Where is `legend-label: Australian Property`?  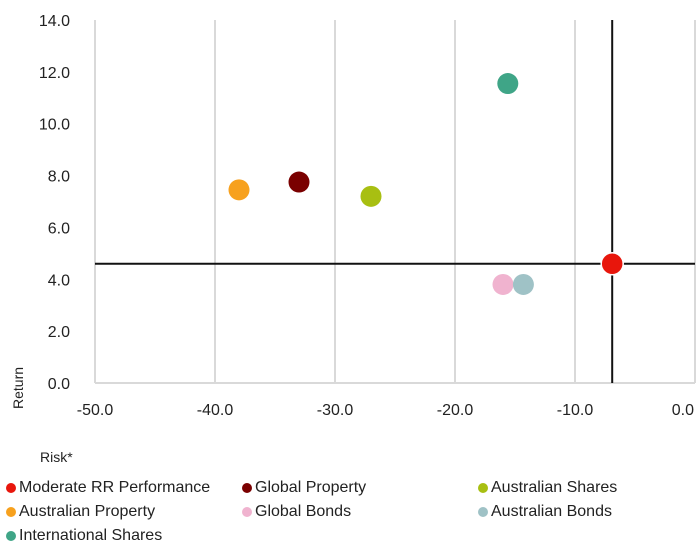 legend-label: Australian Property is located at coordinates (87, 511).